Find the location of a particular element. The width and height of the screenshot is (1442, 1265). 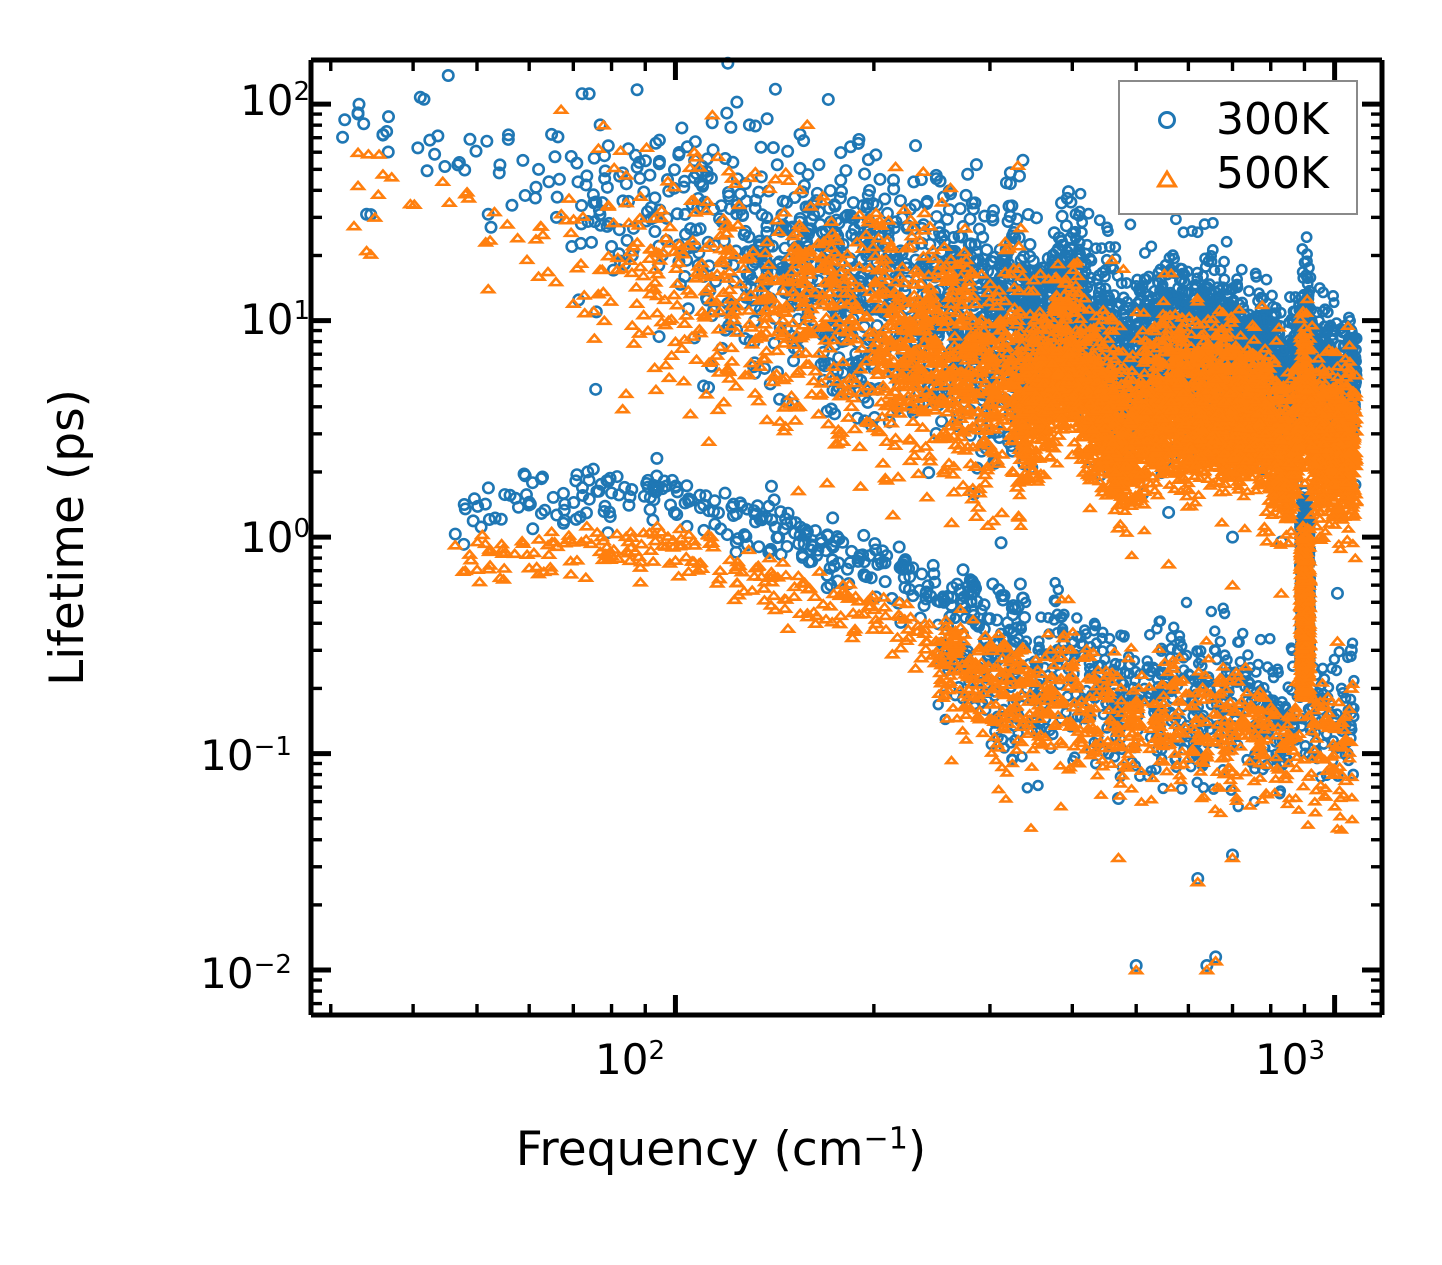

x-axis-title-exponent: −1 is located at coordinates (885, 1139).